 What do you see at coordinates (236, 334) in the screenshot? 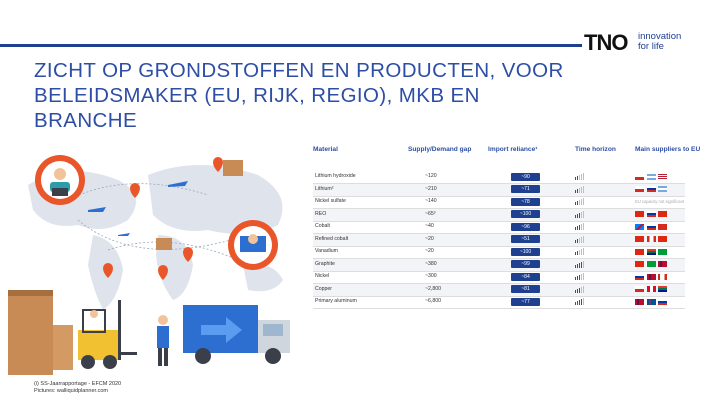
I see `delivery-truck` at bounding box center [236, 334].